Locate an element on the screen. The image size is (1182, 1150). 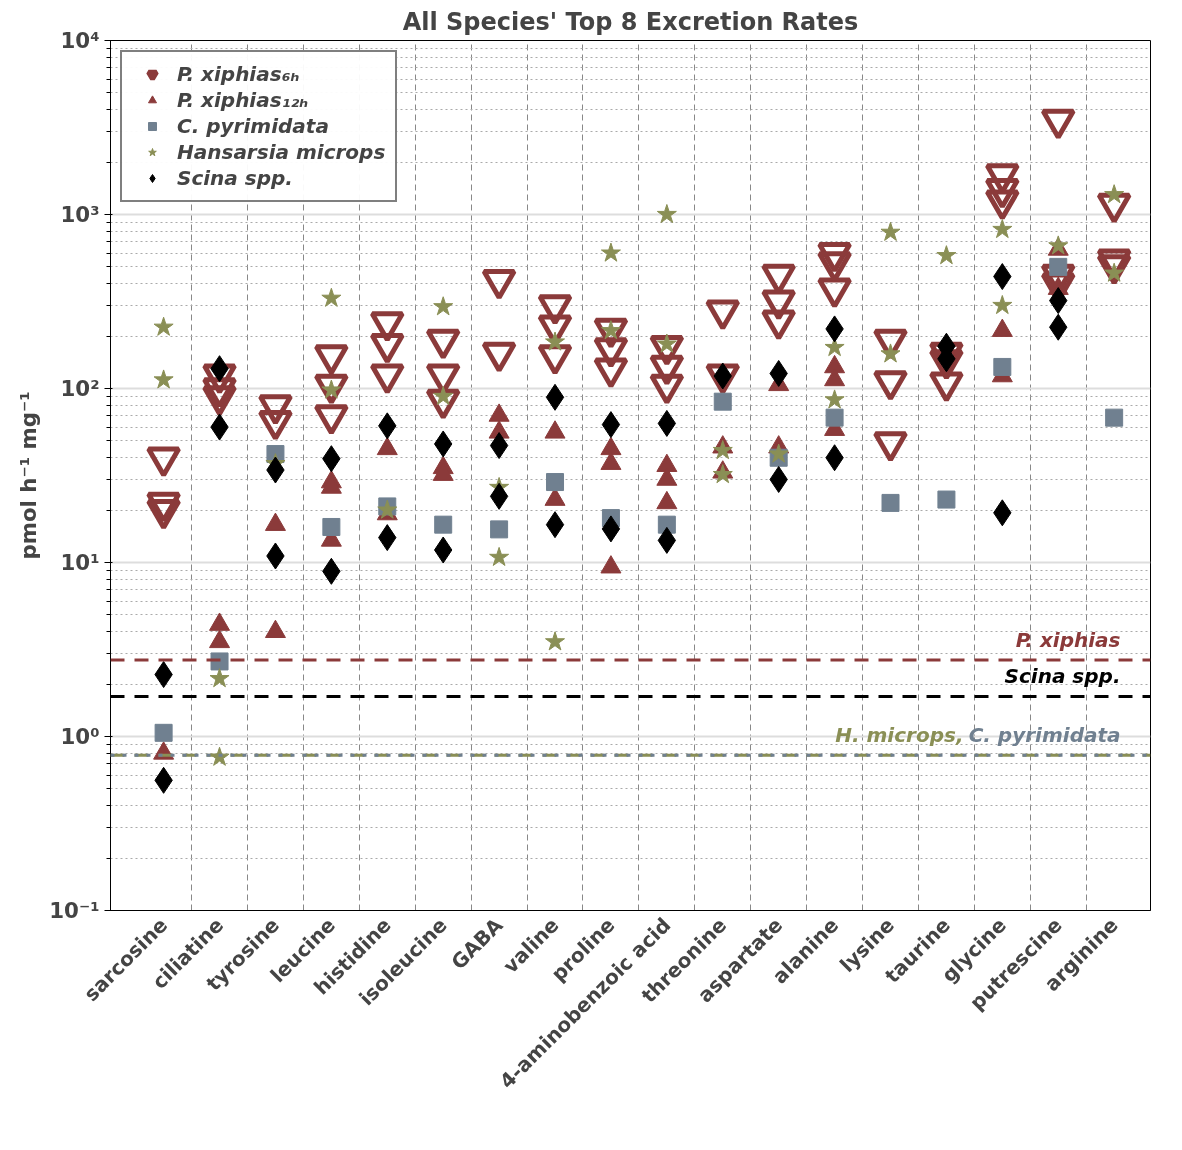
y-tick-label: 10¹ is located at coordinates (80, 562).